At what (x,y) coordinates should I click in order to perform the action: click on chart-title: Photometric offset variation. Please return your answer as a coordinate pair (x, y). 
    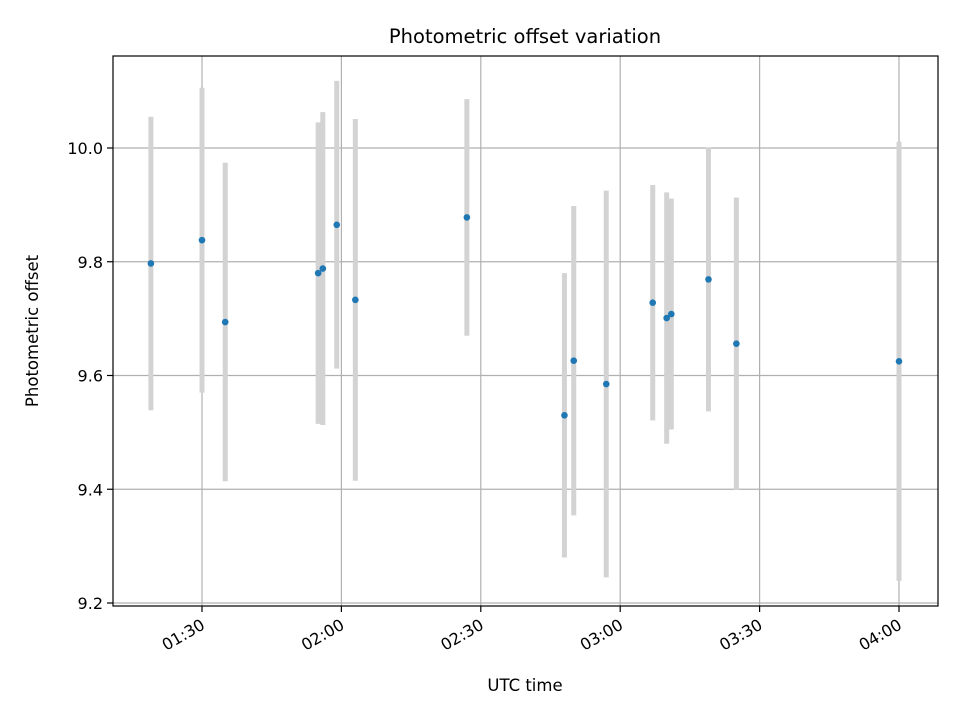
    Looking at the image, I should click on (525, 36).